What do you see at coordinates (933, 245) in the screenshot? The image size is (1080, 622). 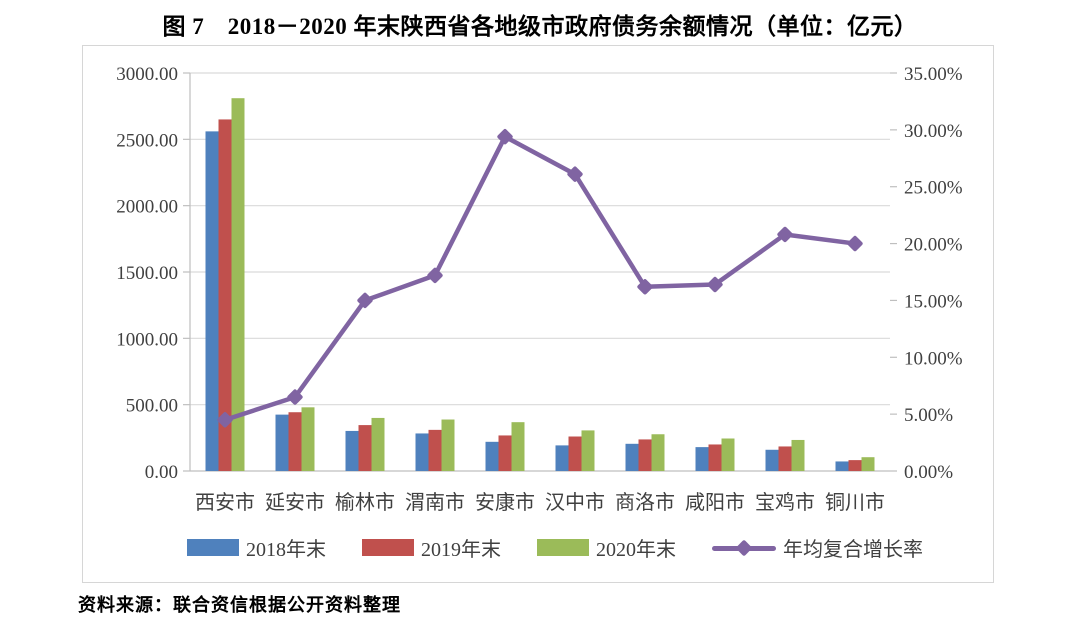 I see `y2-axis-tick-label: 20.00%` at bounding box center [933, 245].